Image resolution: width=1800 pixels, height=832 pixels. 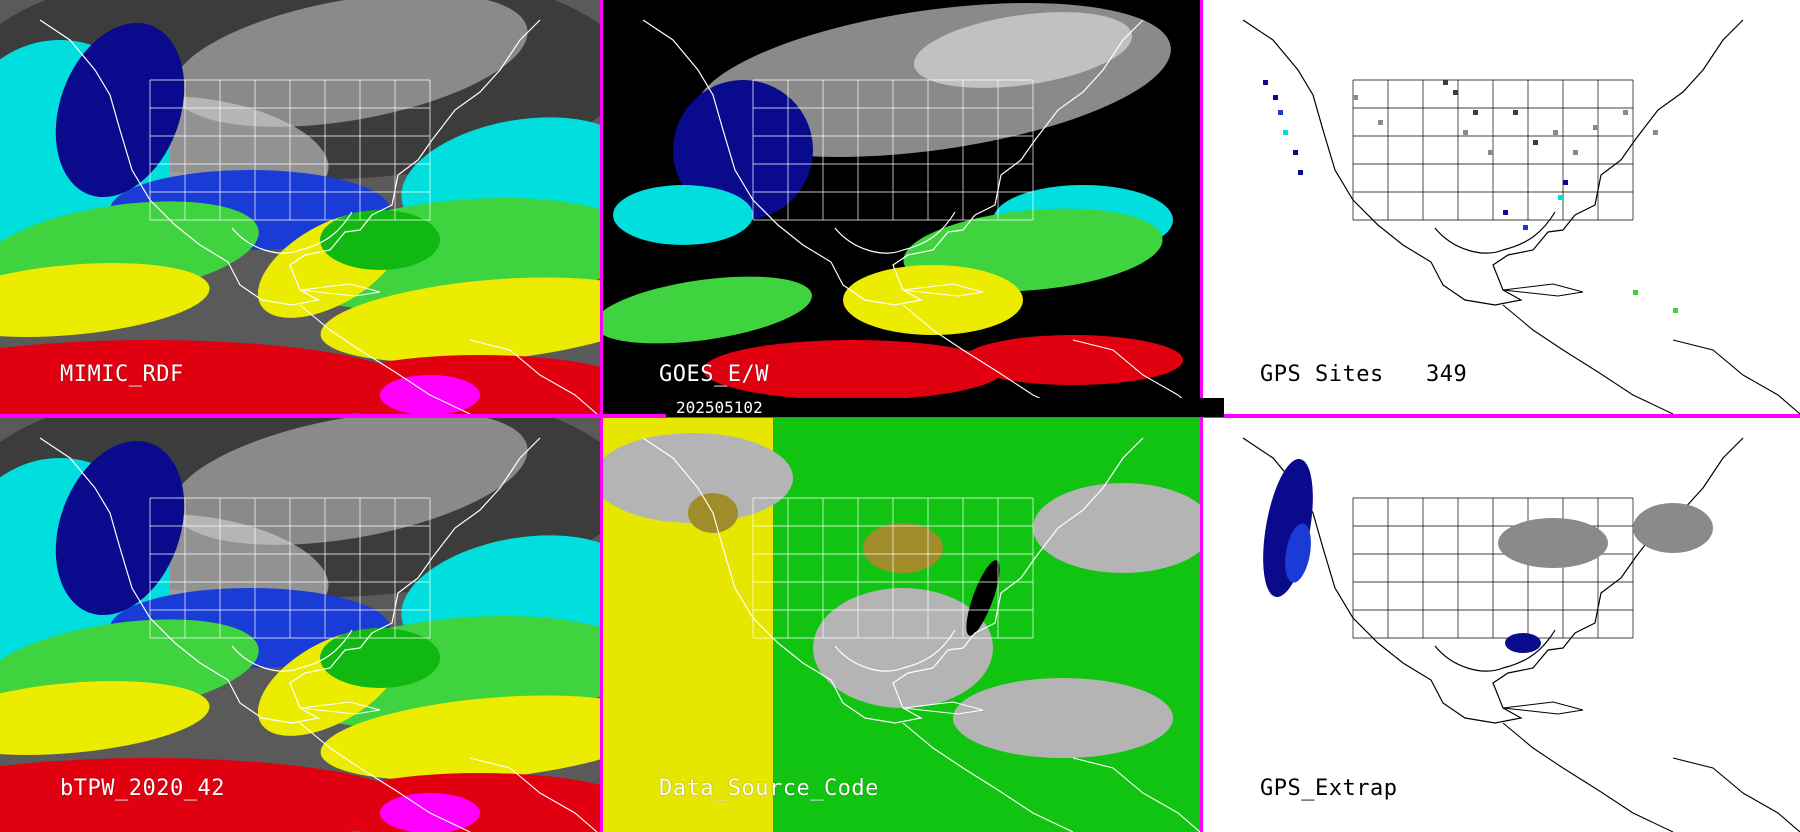 I want to click on mimic-rdf-coastline, so click(x=290, y=162).